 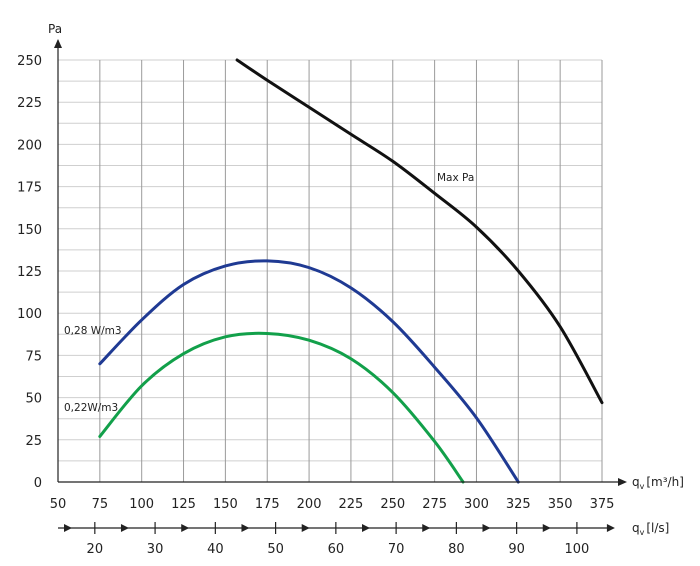 I want to click on x-axis-primary-subscript: v, so click(x=642, y=486).